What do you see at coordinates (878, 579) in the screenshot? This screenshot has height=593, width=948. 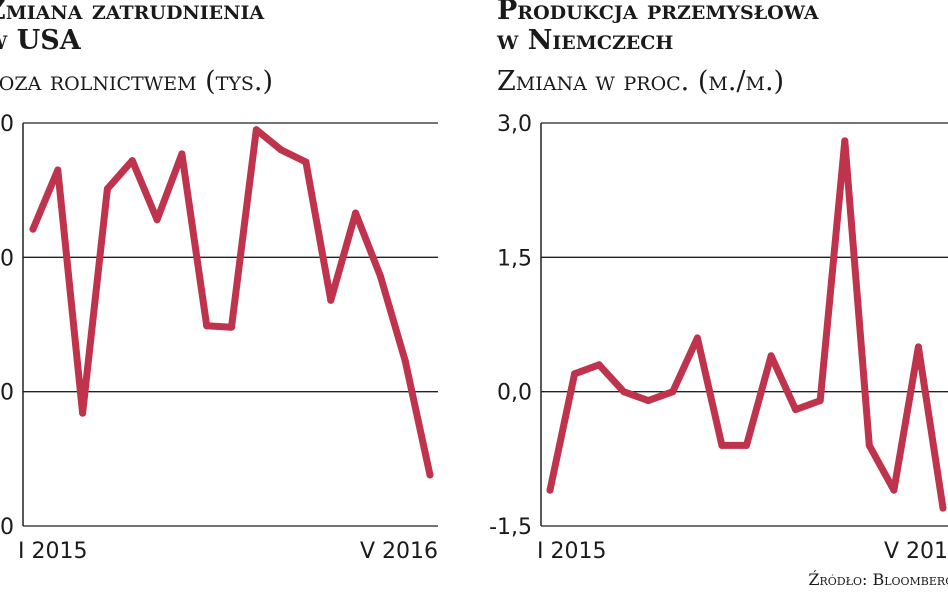 I see `source-note: Źródło: Bloomberg` at bounding box center [878, 579].